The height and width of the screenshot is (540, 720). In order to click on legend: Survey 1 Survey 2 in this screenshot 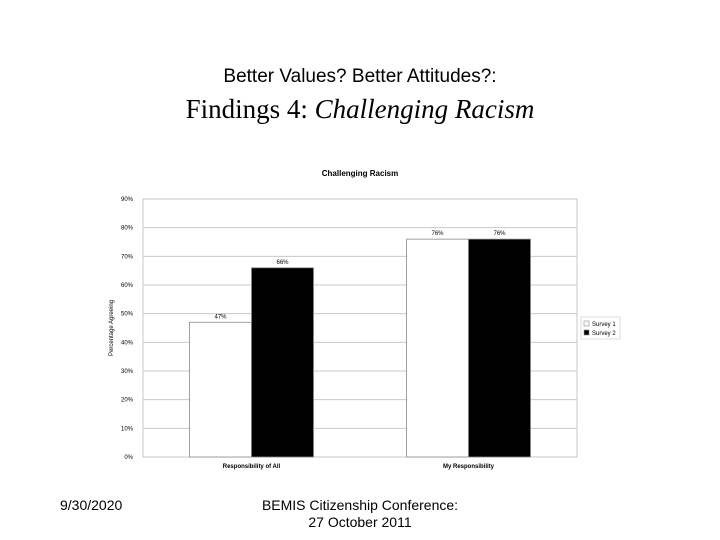, I will do `click(600, 328)`.